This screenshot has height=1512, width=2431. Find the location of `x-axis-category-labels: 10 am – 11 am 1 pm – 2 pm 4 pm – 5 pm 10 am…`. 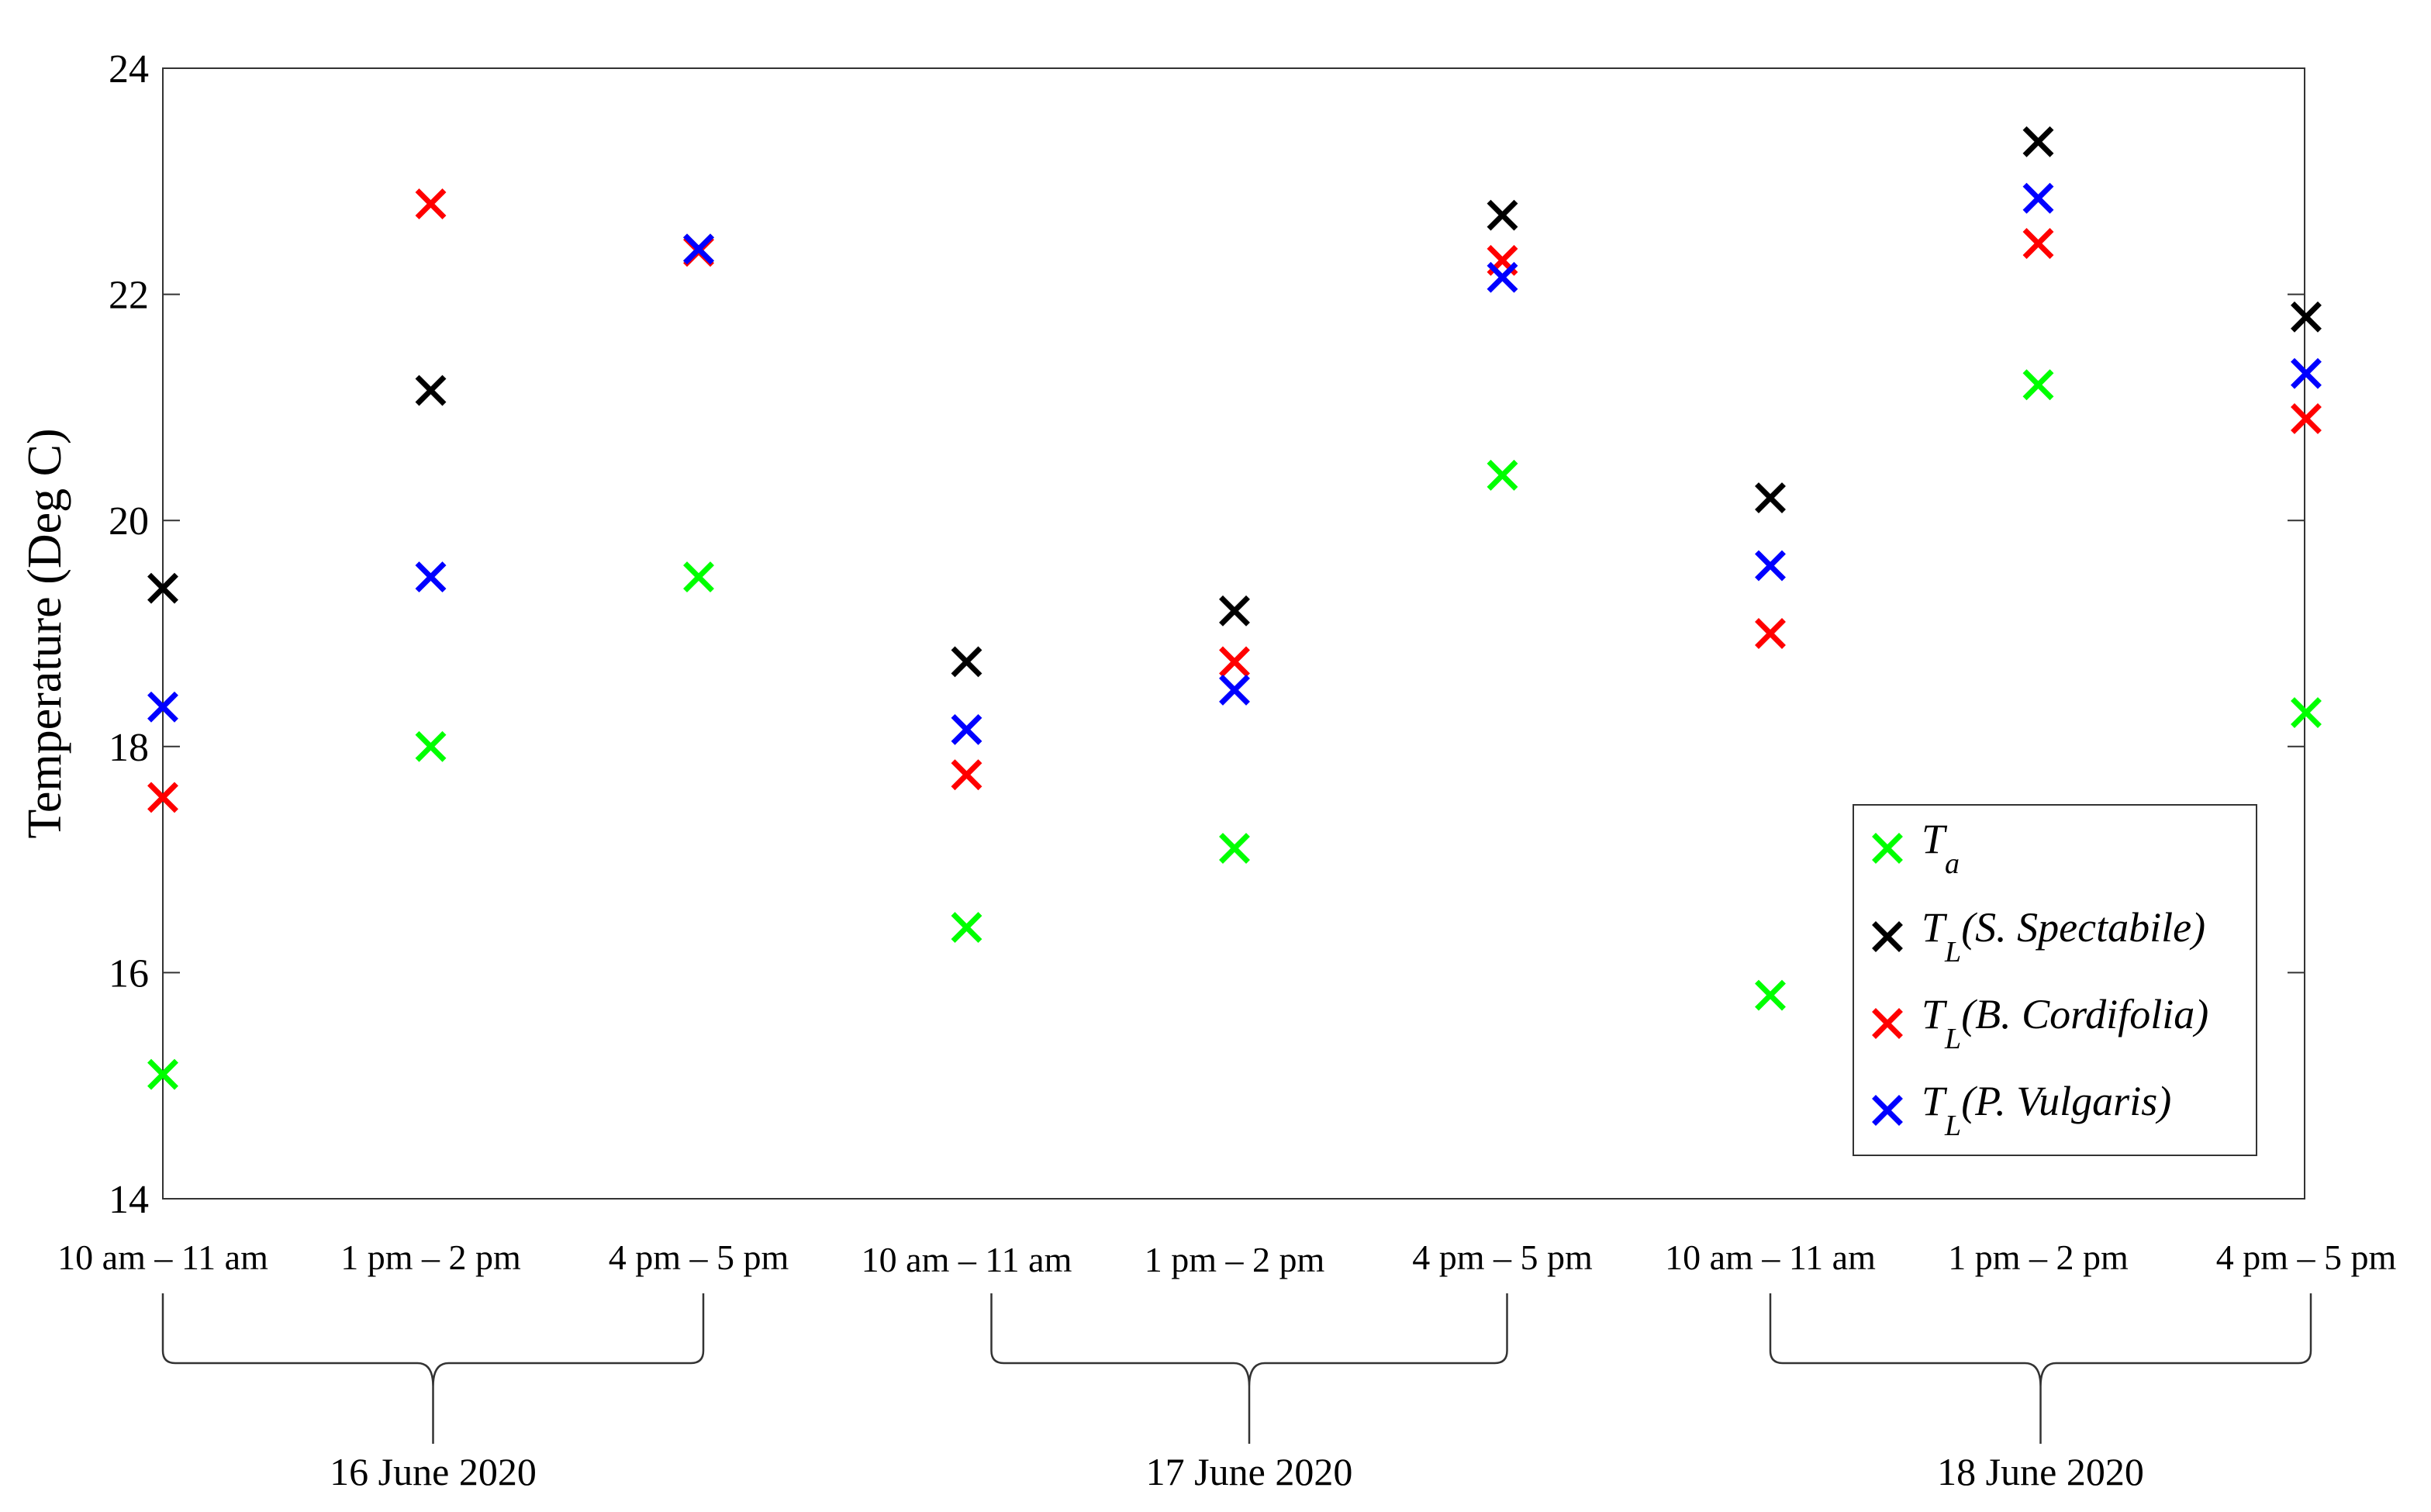

x-axis-category-labels: 10 am – 11 am 1 pm – 2 pm 4 pm – 5 pm 10 am… is located at coordinates (1226, 1258).